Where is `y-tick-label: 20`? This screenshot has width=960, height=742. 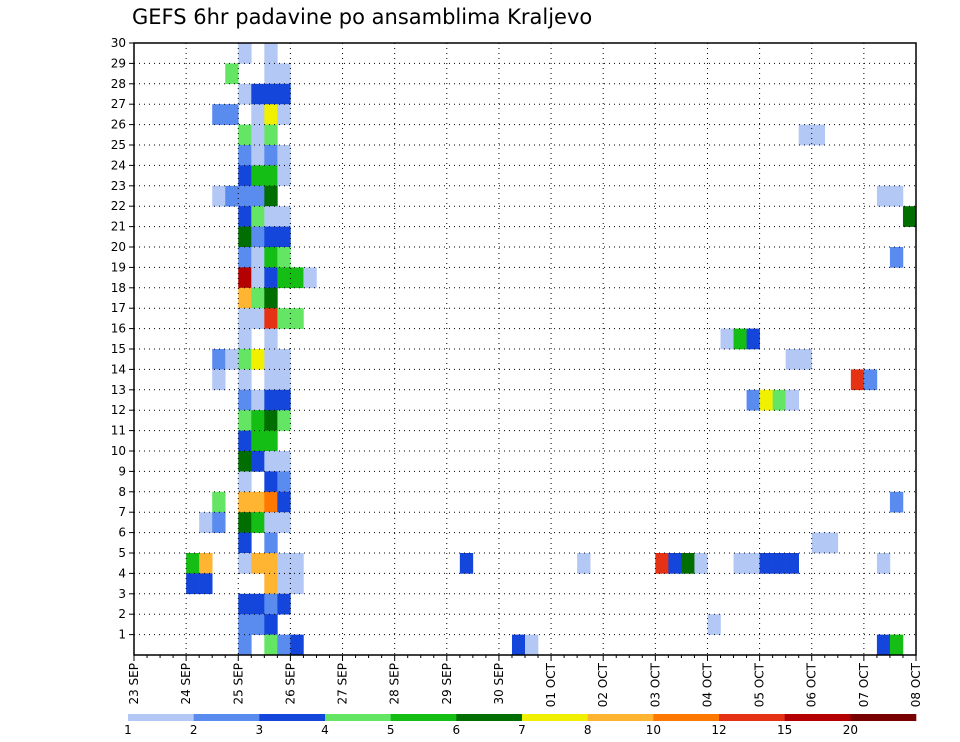 y-tick-label: 20 is located at coordinates (118, 247).